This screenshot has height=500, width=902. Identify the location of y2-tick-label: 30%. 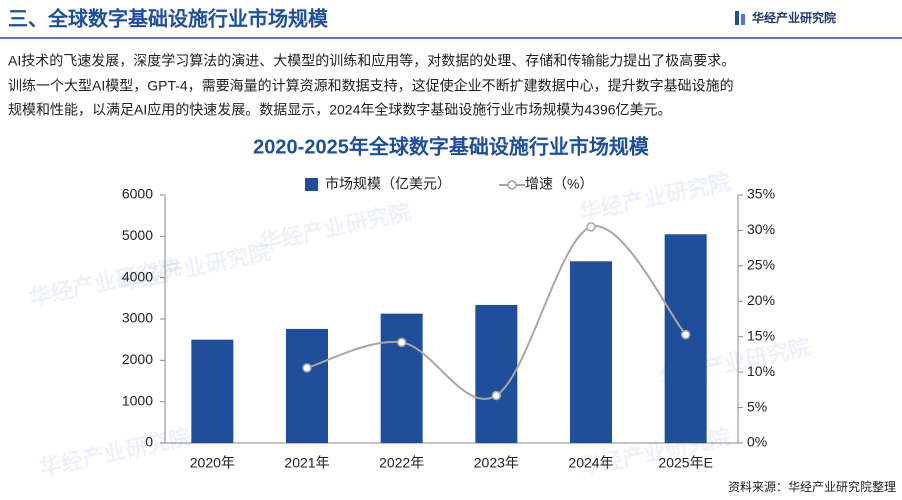
(761, 229).